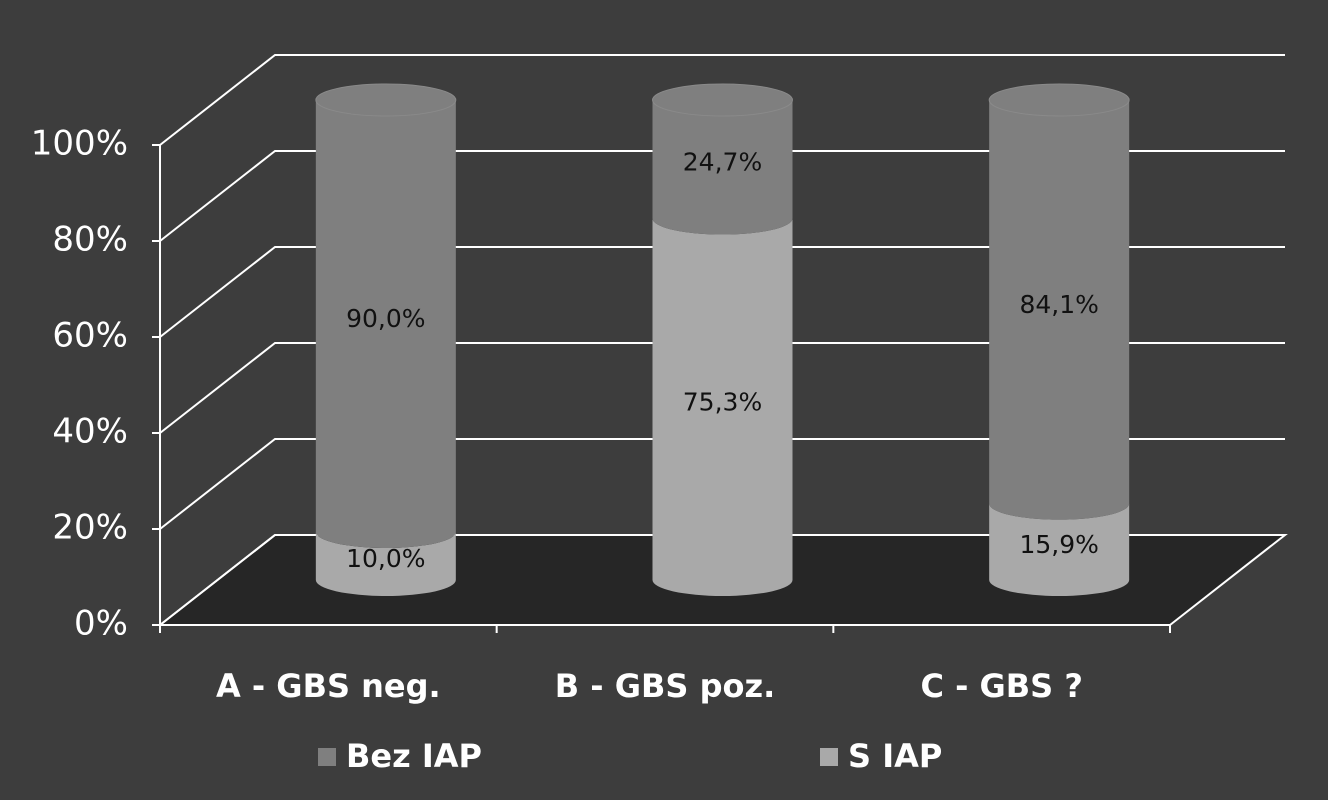  What do you see at coordinates (414, 756) in the screenshot?
I see `legend-label: Bez IAP` at bounding box center [414, 756].